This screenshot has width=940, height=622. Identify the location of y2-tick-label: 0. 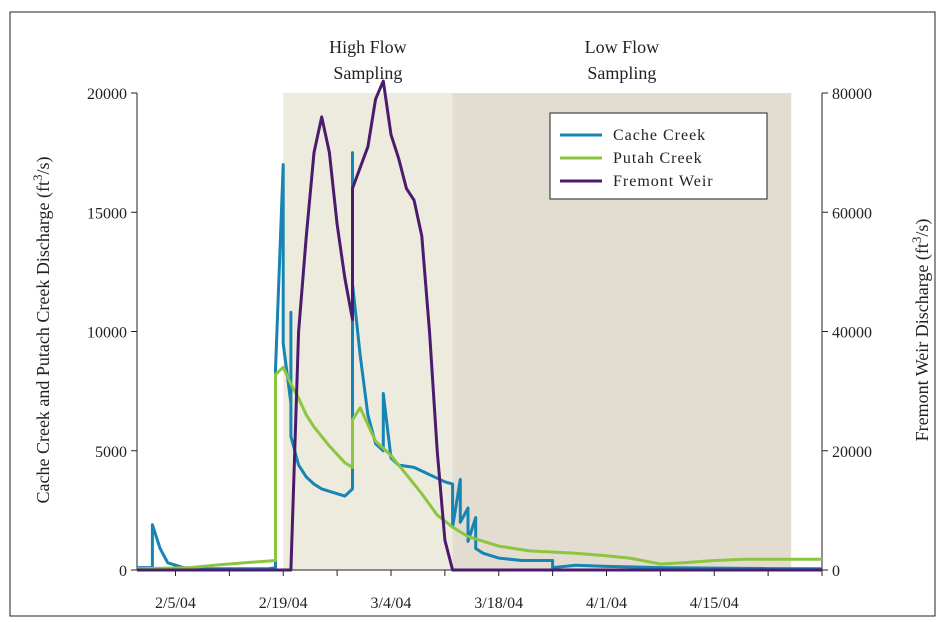
(836, 571).